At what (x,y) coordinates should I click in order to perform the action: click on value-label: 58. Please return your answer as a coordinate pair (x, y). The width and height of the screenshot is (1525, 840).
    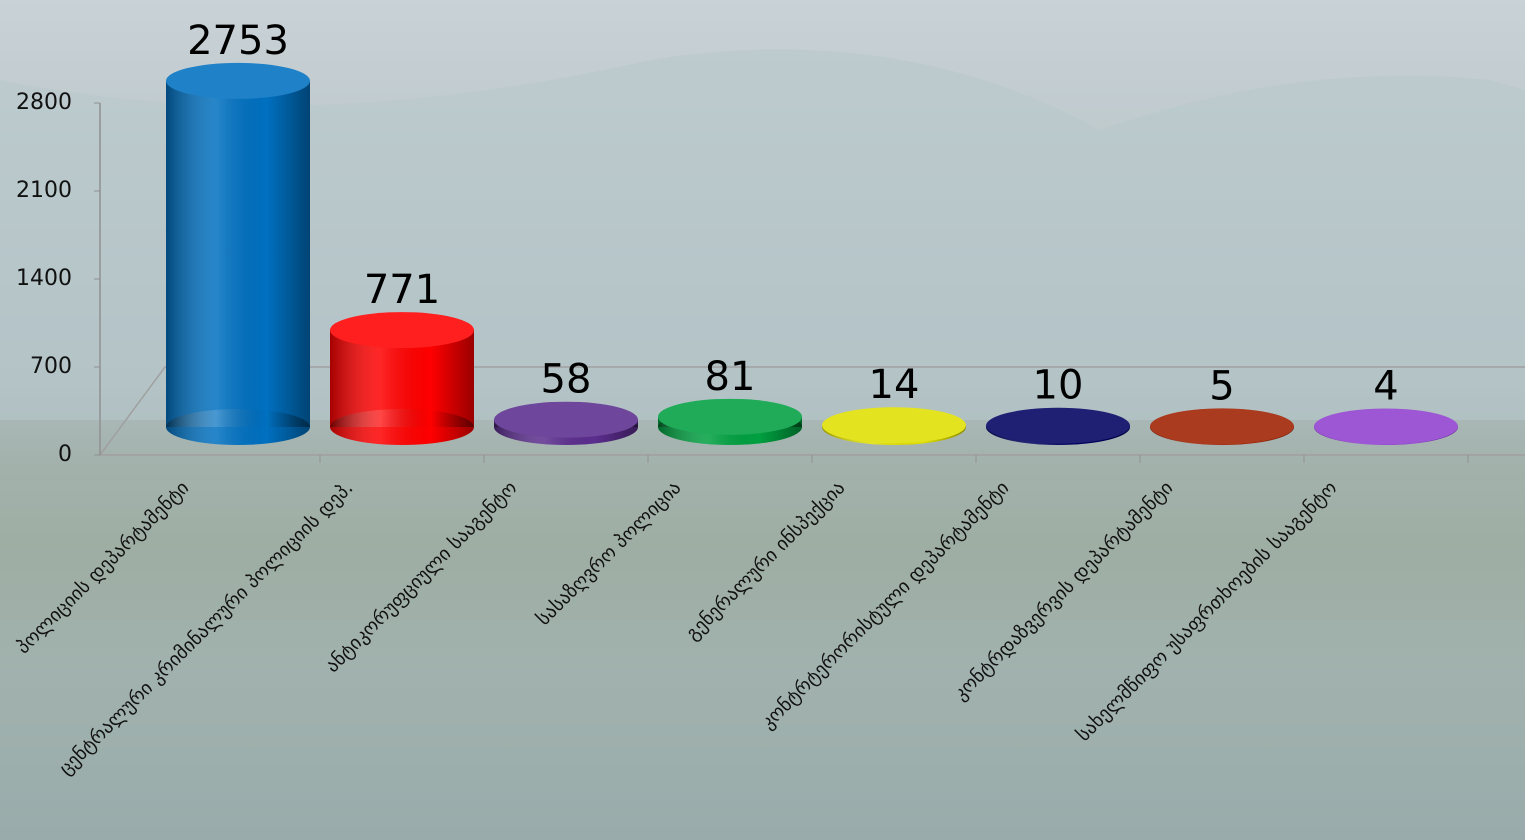
    Looking at the image, I should click on (566, 380).